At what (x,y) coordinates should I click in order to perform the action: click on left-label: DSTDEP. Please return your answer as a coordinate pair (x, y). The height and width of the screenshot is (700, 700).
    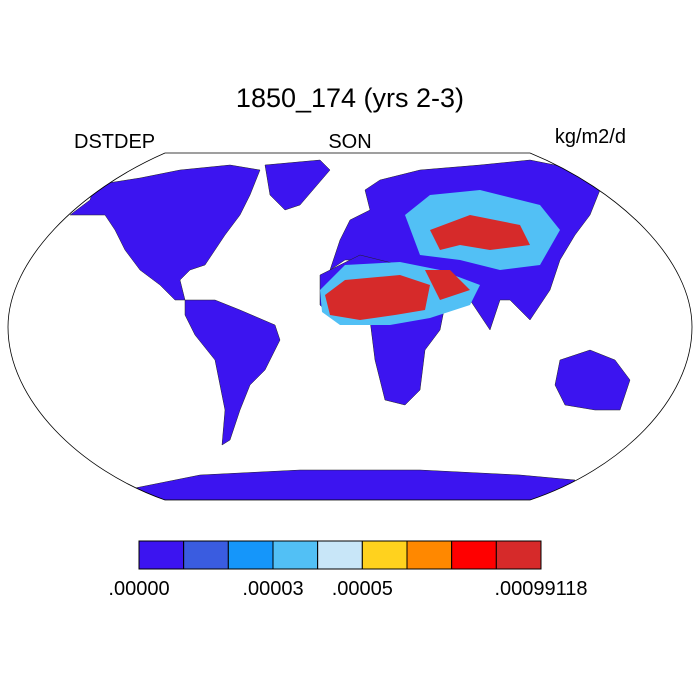
    Looking at the image, I should click on (114, 142).